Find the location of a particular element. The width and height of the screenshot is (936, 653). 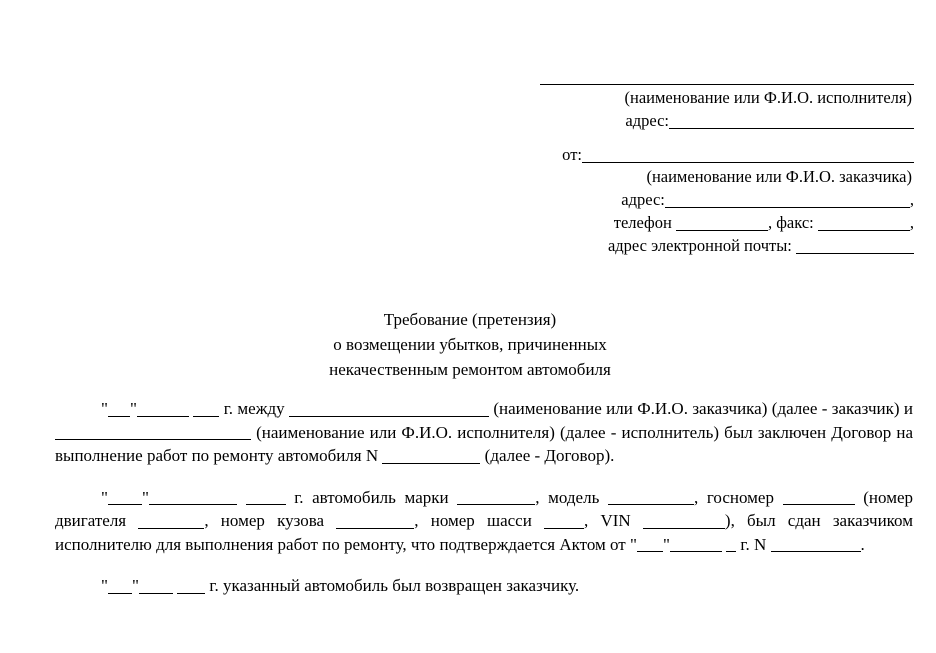

customer-address-line: адрес:, is located at coordinates (718, 199).